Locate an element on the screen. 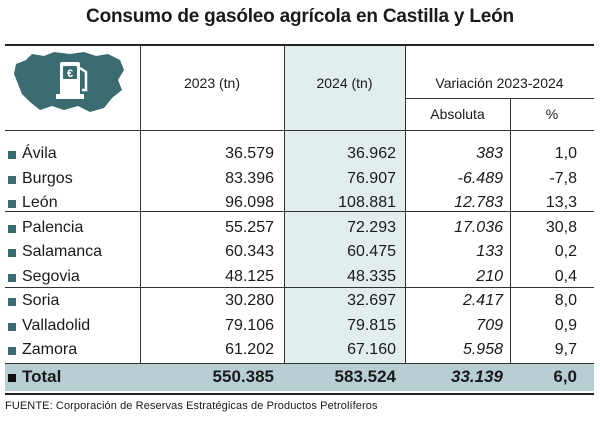 This screenshot has width=600, height=422. total-percent: 6,0 is located at coordinates (565, 376).